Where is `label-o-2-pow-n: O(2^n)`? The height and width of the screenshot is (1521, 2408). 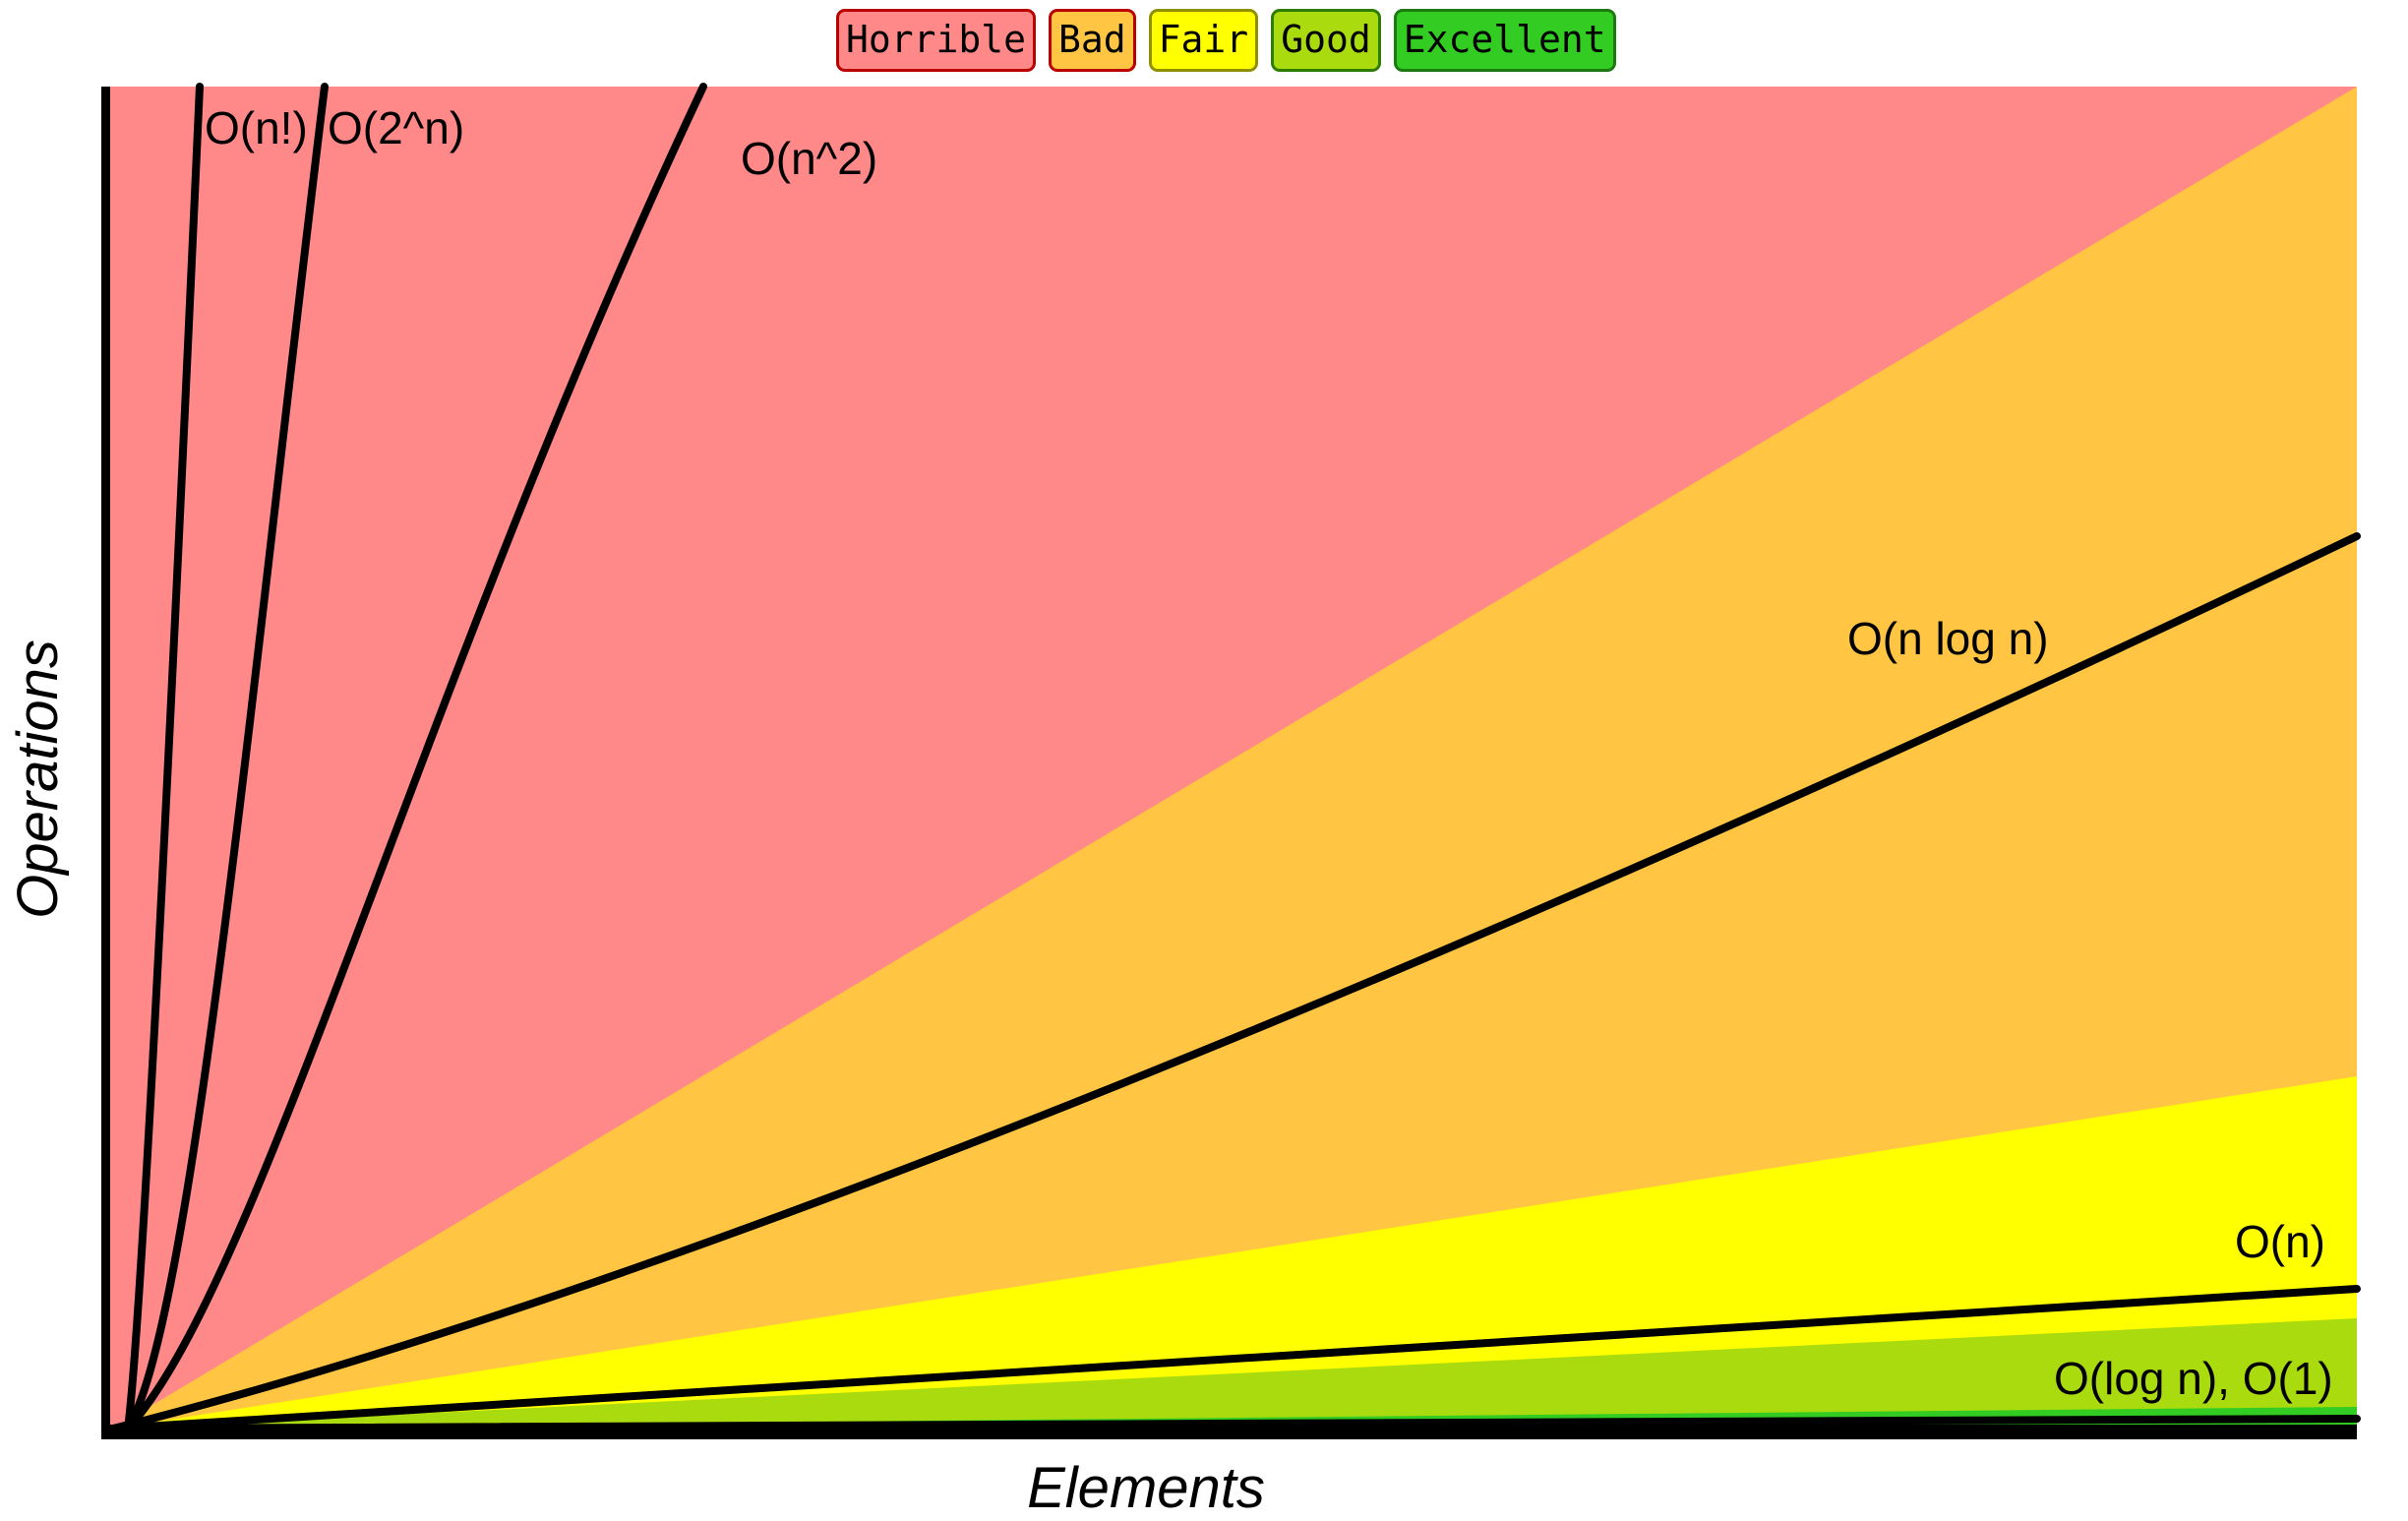 label-o-2-pow-n: O(2^n) is located at coordinates (396, 127).